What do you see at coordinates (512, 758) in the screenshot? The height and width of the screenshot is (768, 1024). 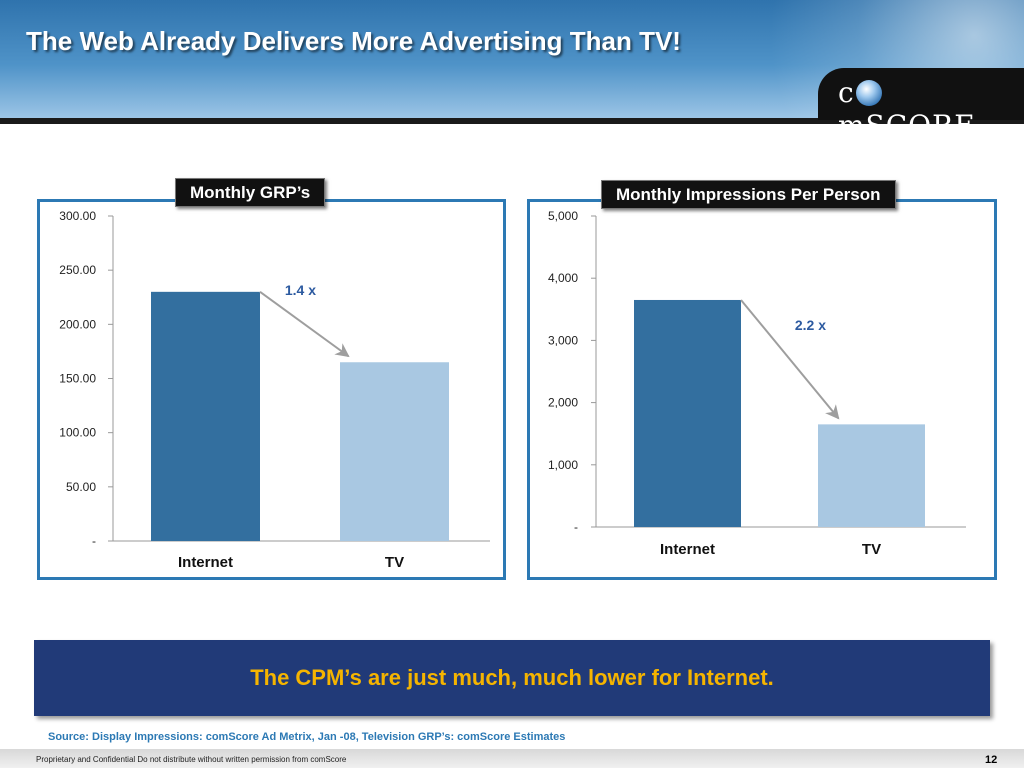 I see `footer-bar` at bounding box center [512, 758].